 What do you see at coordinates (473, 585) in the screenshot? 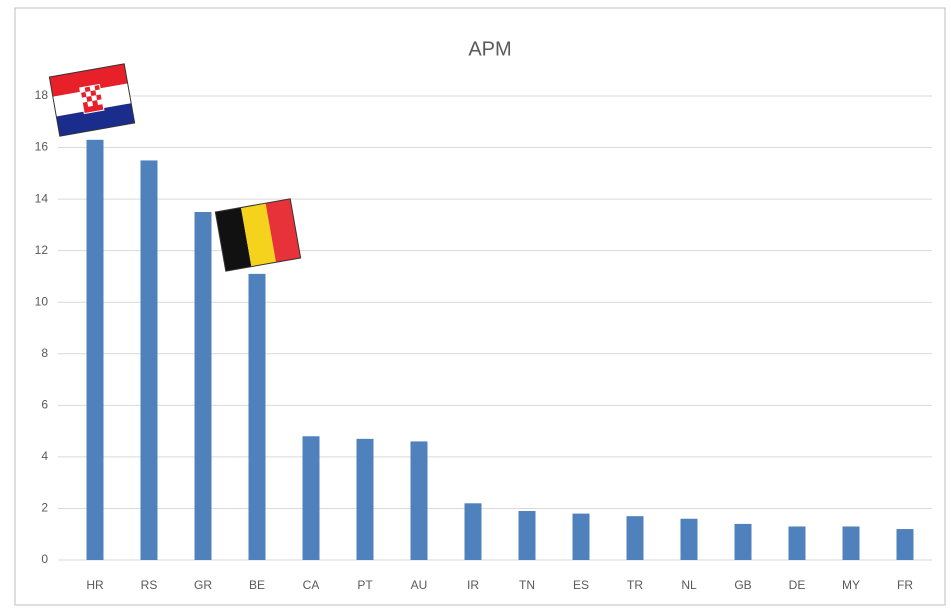
I see `x-tick-label: IR` at bounding box center [473, 585].